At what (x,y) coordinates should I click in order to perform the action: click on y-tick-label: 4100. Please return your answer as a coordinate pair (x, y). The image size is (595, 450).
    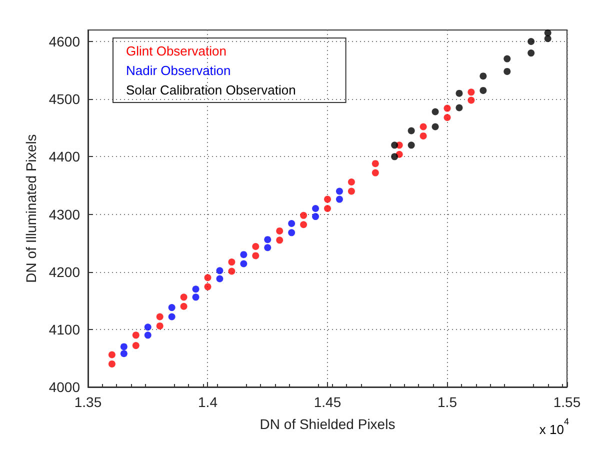
    Looking at the image, I should click on (64, 329).